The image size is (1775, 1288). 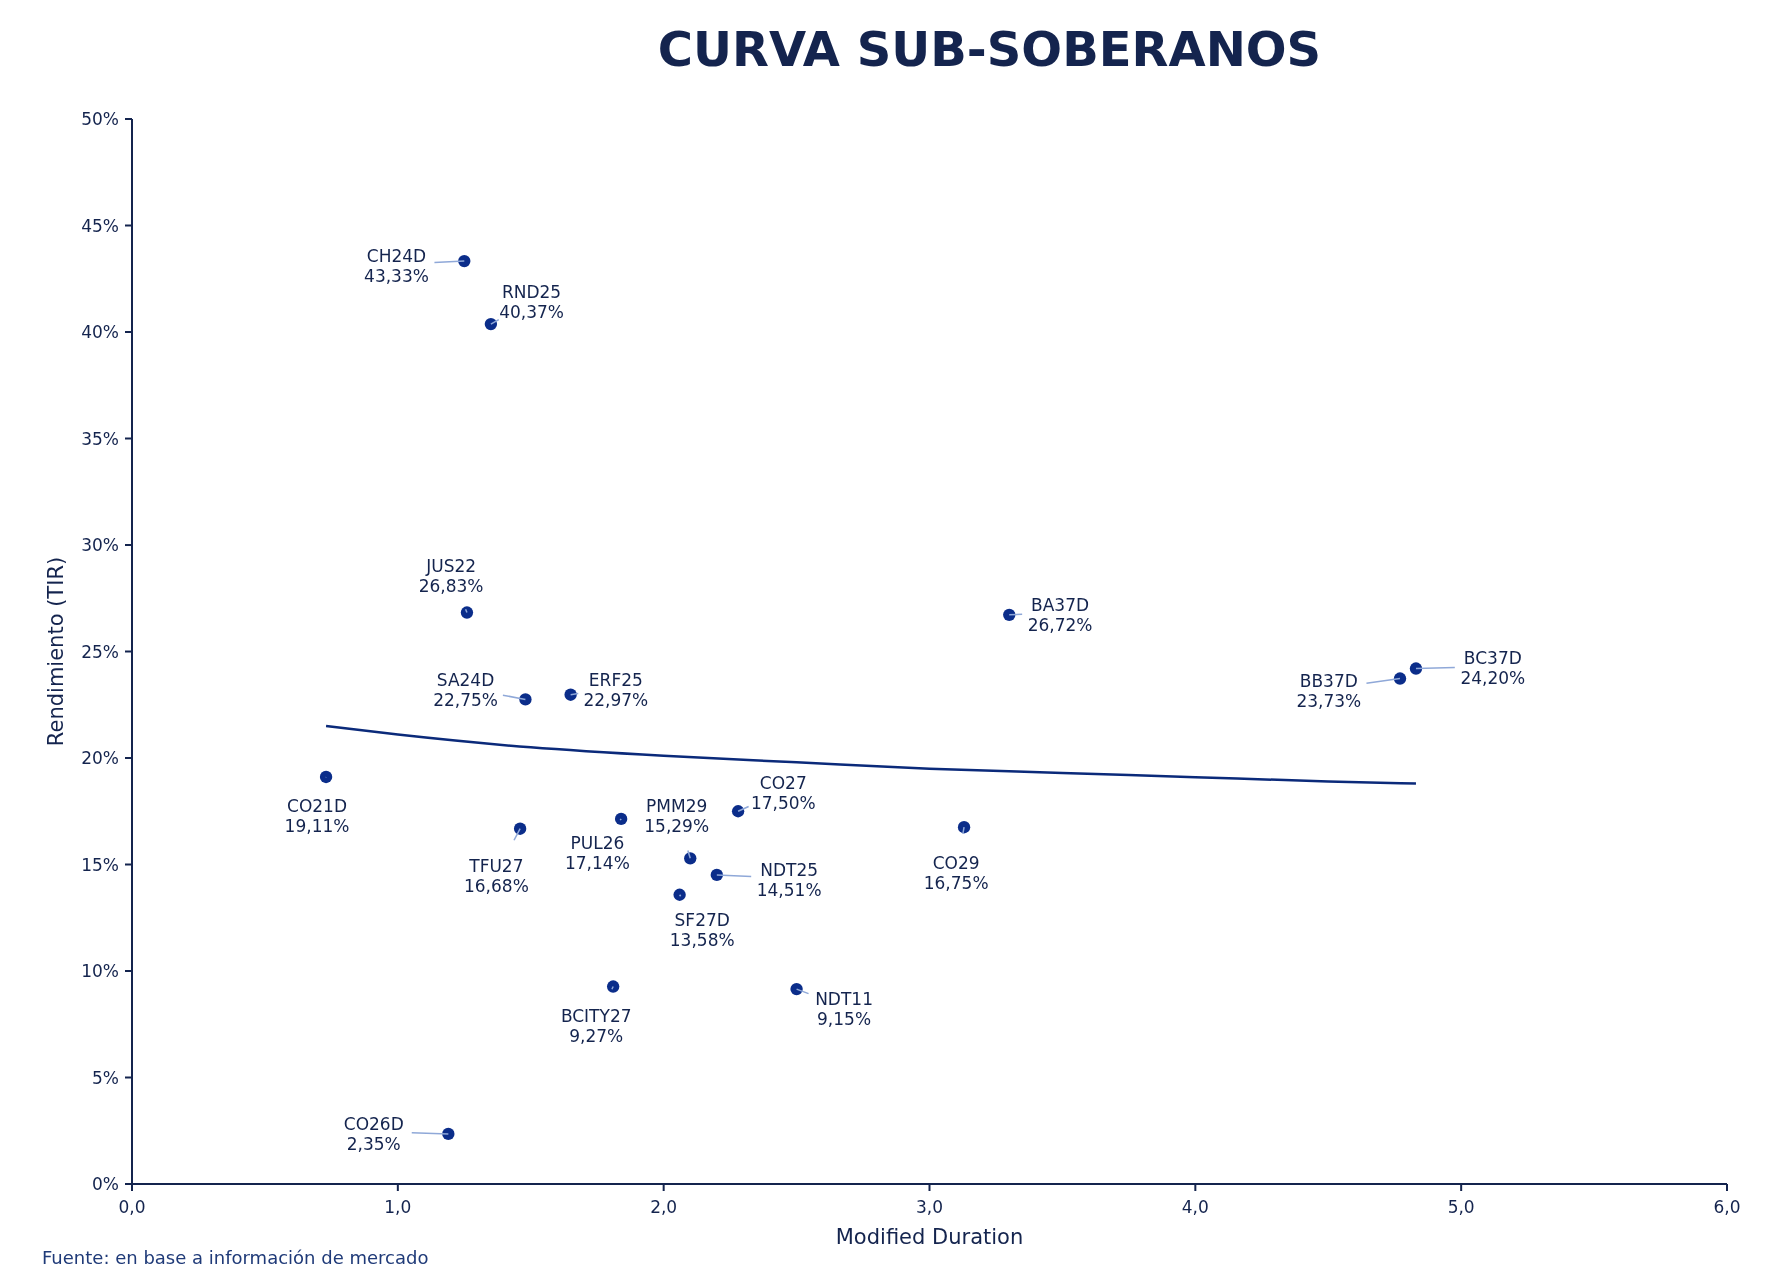 I want to click on data-label: 24,20%, so click(x=1493, y=678).